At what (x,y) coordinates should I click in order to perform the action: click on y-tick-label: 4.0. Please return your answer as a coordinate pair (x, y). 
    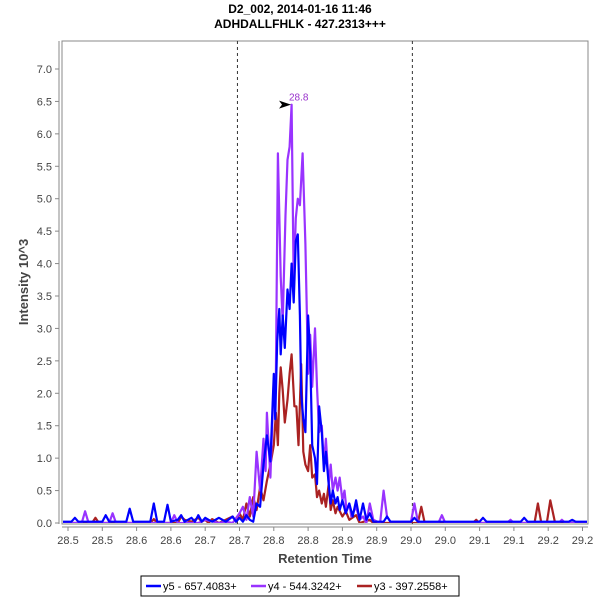
    Looking at the image, I should click on (44, 265).